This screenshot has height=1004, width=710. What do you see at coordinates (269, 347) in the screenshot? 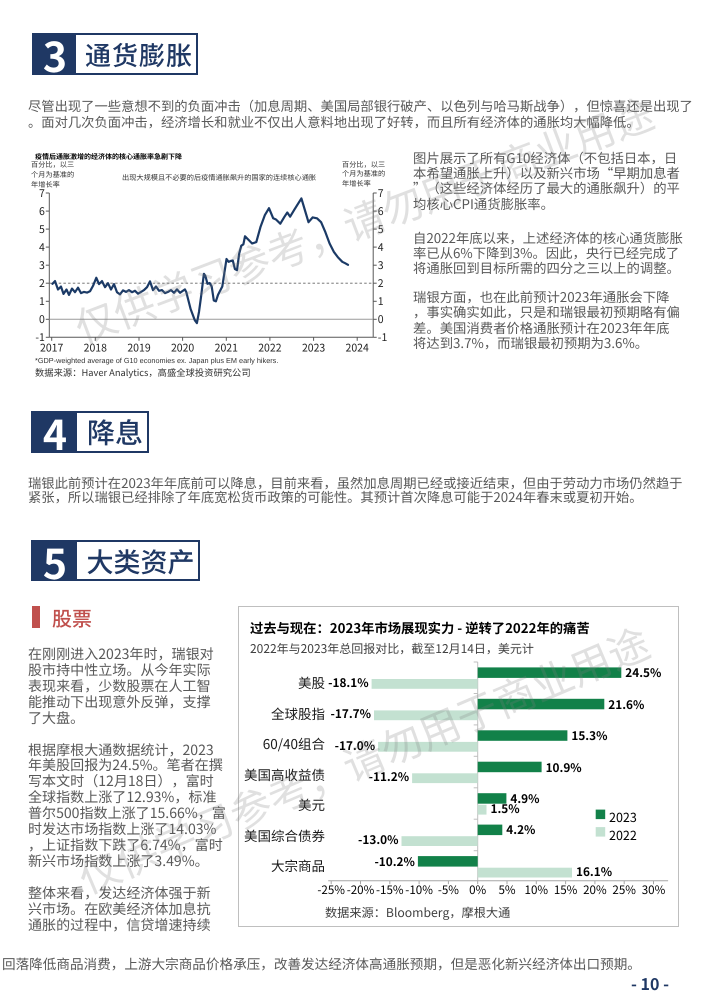
I see `svg-text: 2022` at bounding box center [269, 347].